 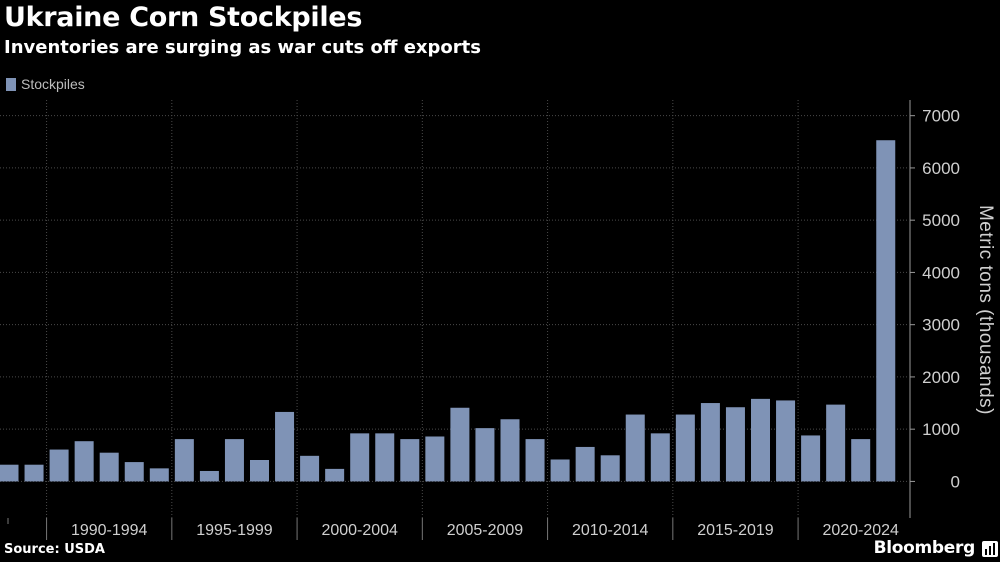 I want to click on bar-2008, so click(x=510, y=450).